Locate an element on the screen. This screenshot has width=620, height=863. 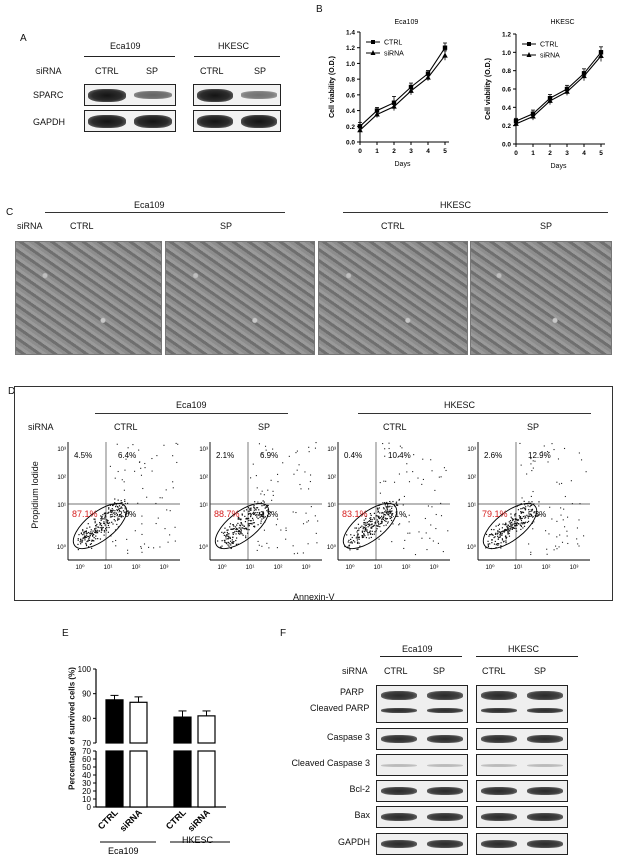
panel-c-label: C is located at coordinates (10, 212).